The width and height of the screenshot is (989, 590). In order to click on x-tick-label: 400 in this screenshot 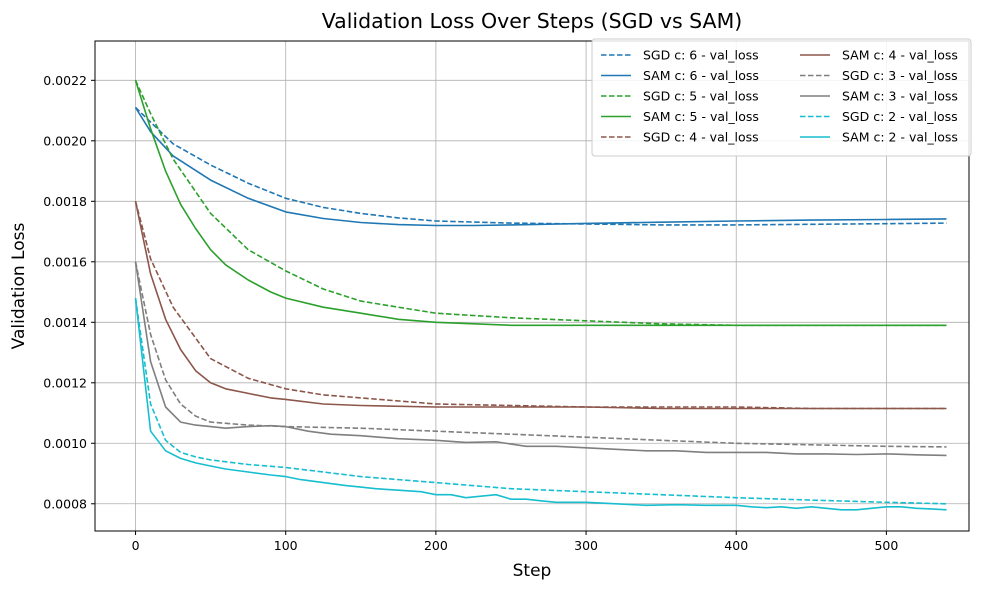, I will do `click(736, 545)`.